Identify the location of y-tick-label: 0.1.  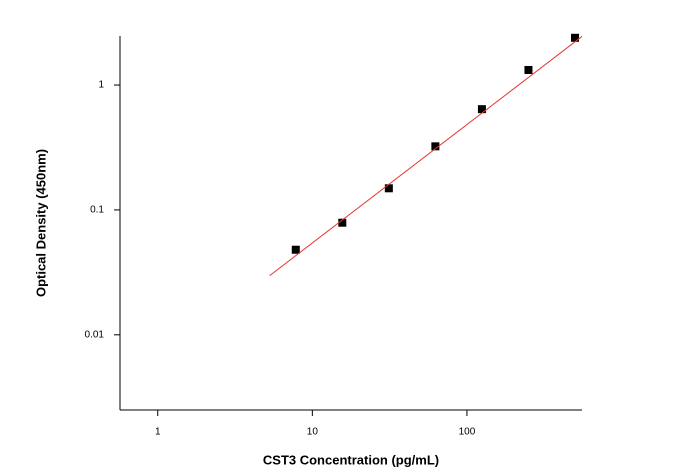
(97, 210).